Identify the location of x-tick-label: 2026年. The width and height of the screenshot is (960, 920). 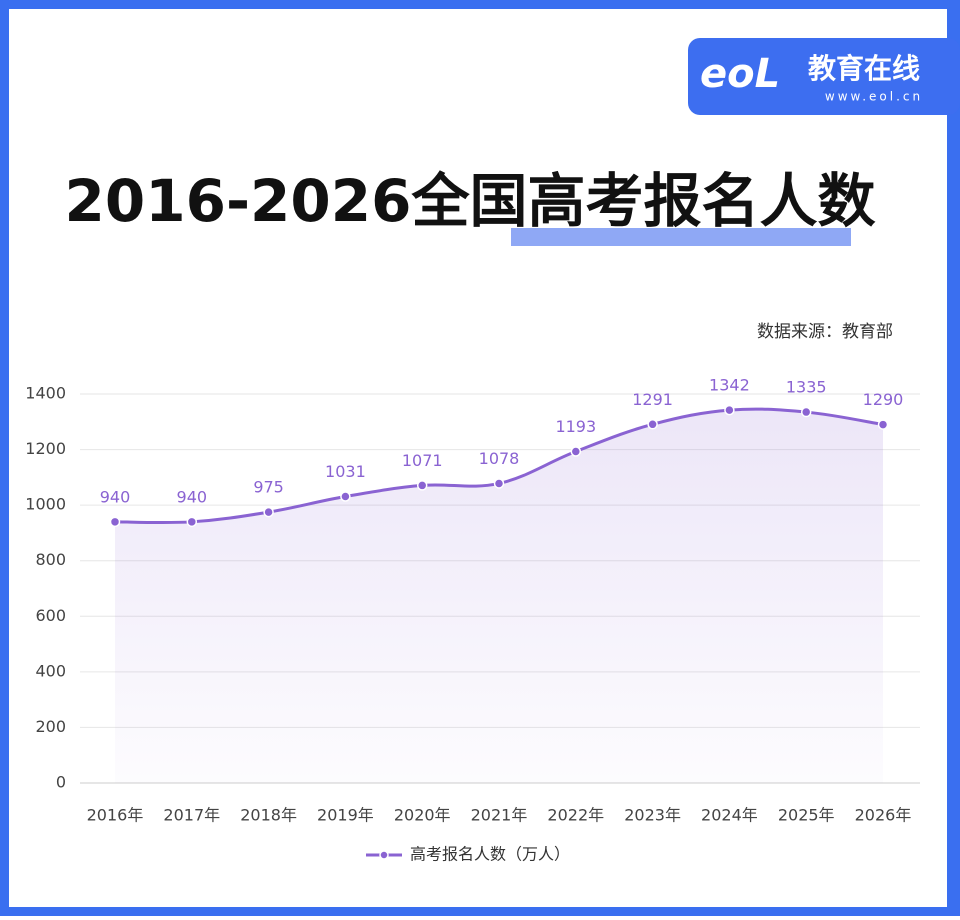
(883, 815).